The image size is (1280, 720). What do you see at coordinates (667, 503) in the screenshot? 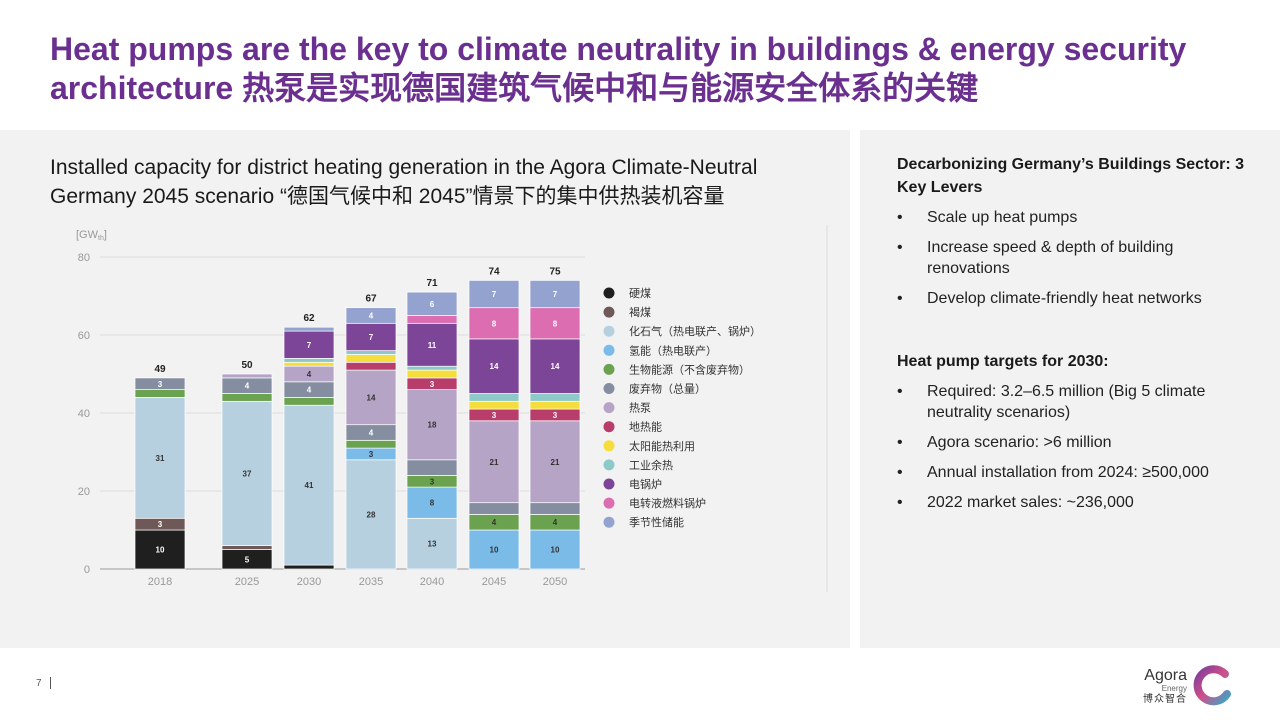
I see `legend-label: 电转液燃料锅炉` at bounding box center [667, 503].